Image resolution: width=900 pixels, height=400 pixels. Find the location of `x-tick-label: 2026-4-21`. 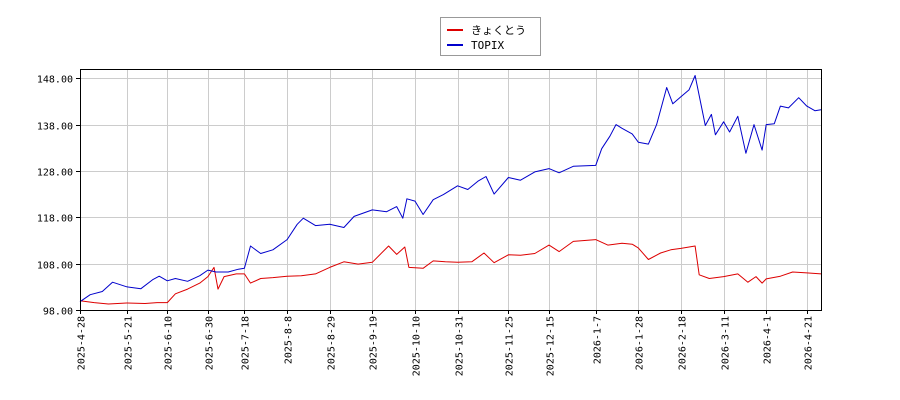

x-tick-label: 2026-4-21 is located at coordinates (809, 343).